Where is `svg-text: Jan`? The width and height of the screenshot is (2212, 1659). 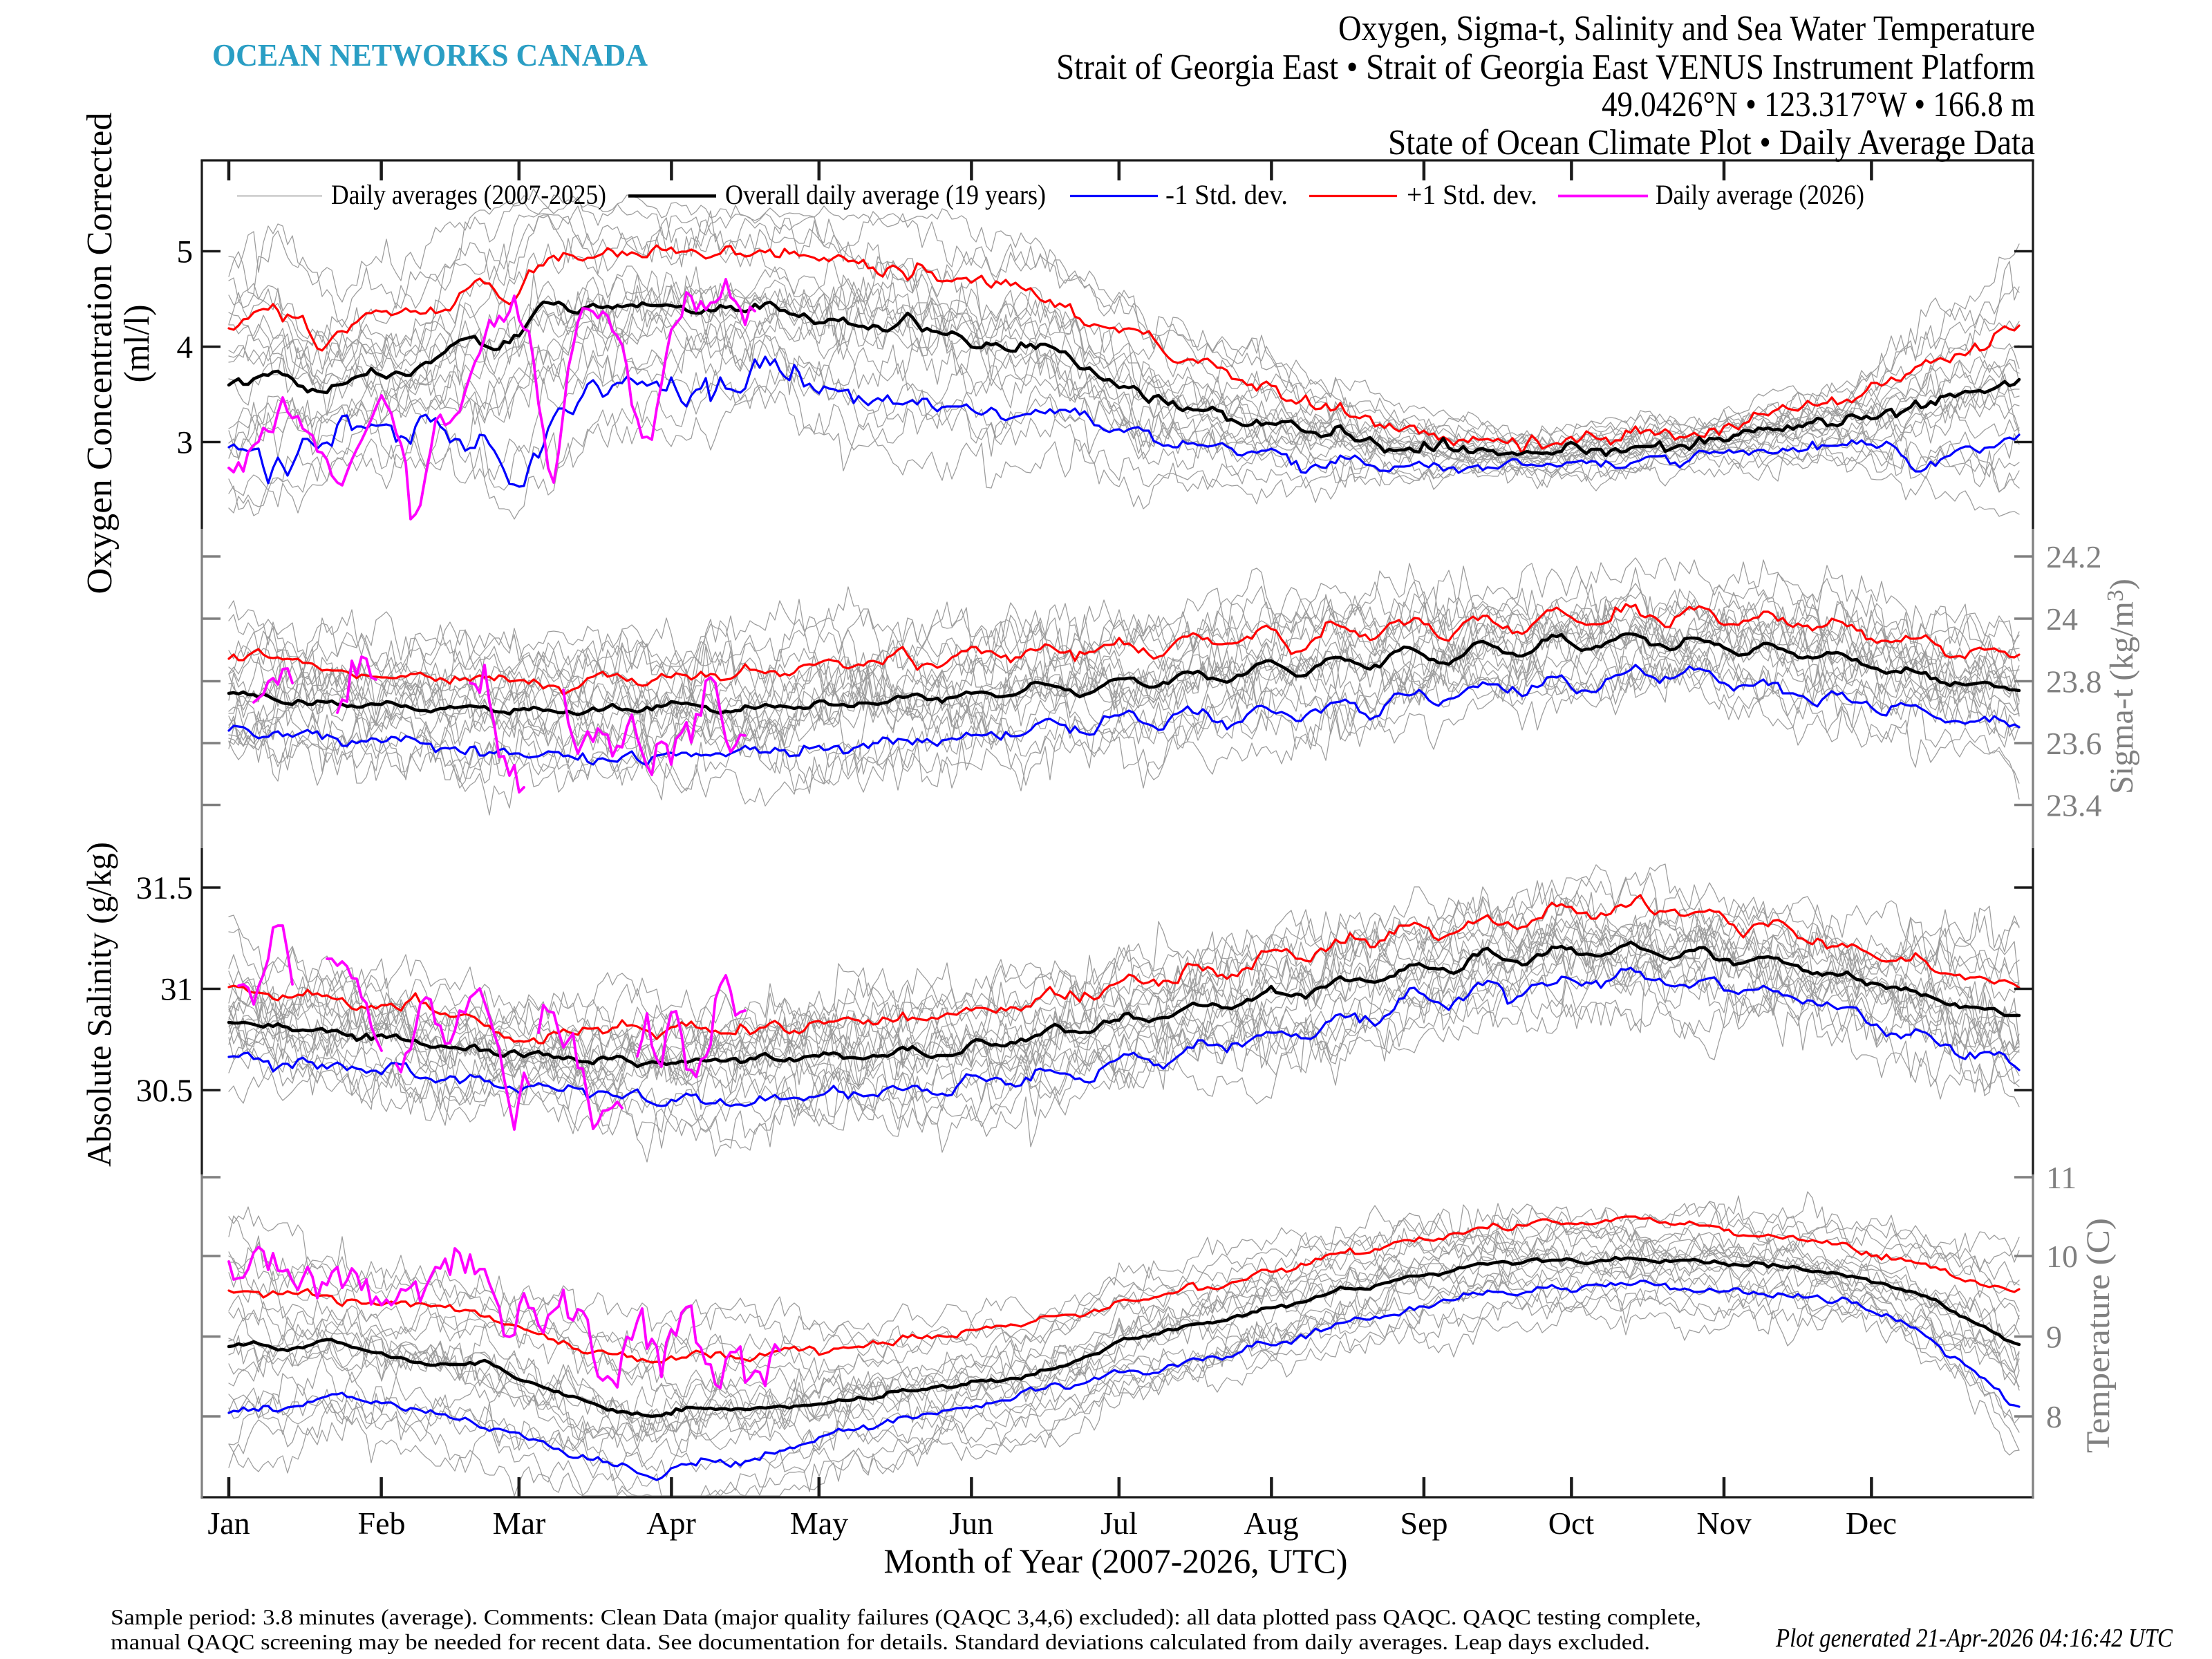
svg-text: Jan is located at coordinates (228, 1523).